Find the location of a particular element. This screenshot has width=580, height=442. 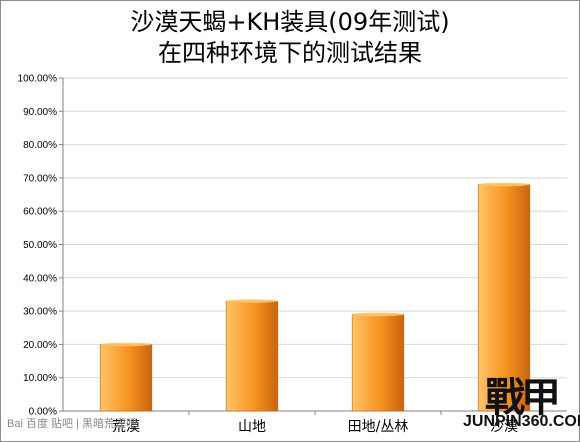

y-tick-label: 90.00% is located at coordinates (40, 112).